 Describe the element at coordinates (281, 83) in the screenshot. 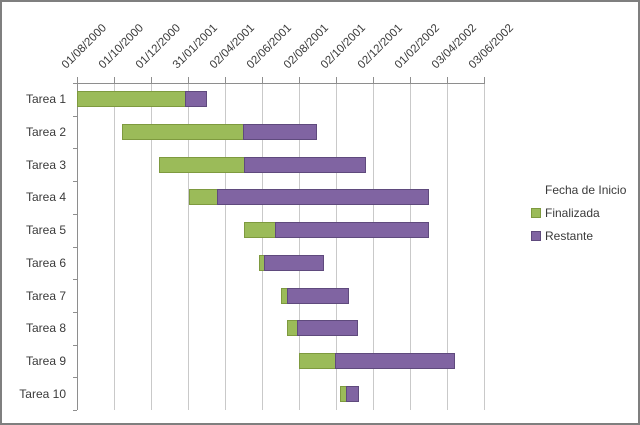

I see `x-axis-line` at that location.